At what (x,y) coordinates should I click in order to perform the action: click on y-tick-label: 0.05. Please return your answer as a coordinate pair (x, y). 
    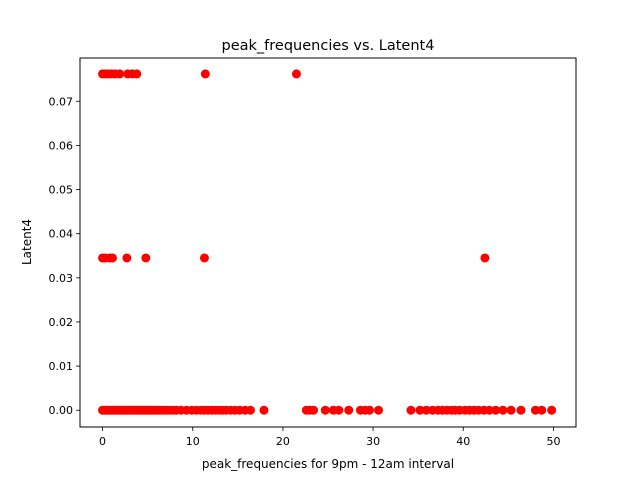
    Looking at the image, I should click on (61, 190).